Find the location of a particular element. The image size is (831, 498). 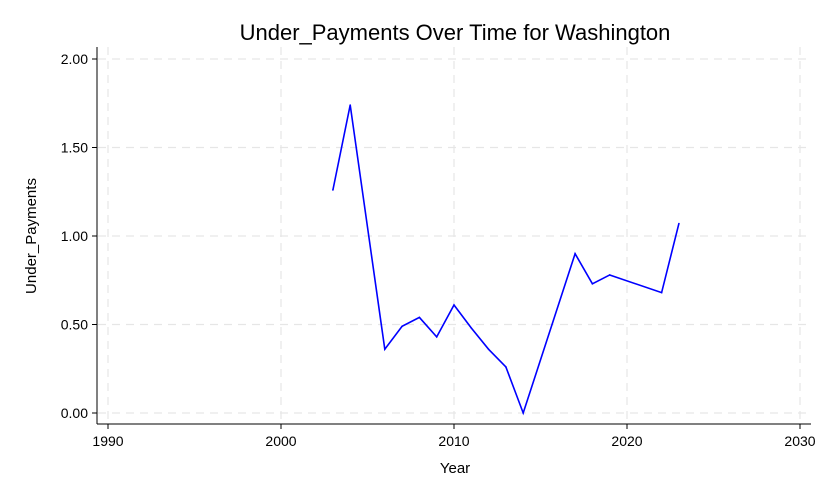

x-tick-label: 1990 is located at coordinates (107, 441).